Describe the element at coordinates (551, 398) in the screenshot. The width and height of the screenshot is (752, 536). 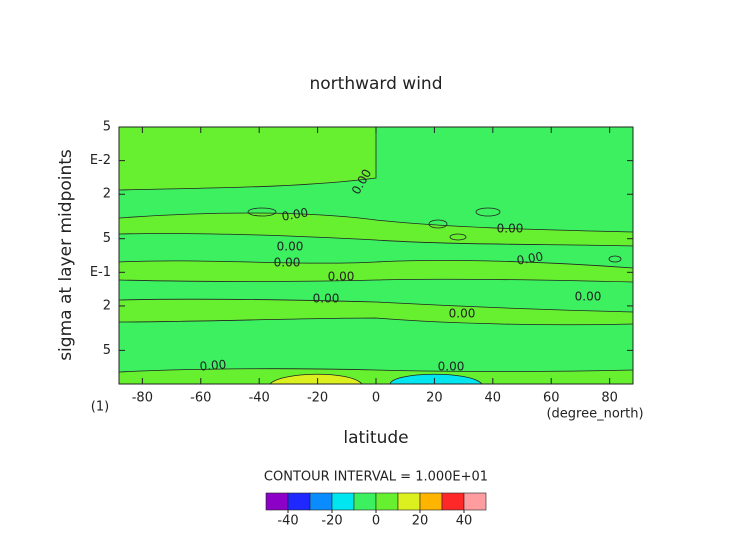
I see `x-tick-label: 60` at that location.